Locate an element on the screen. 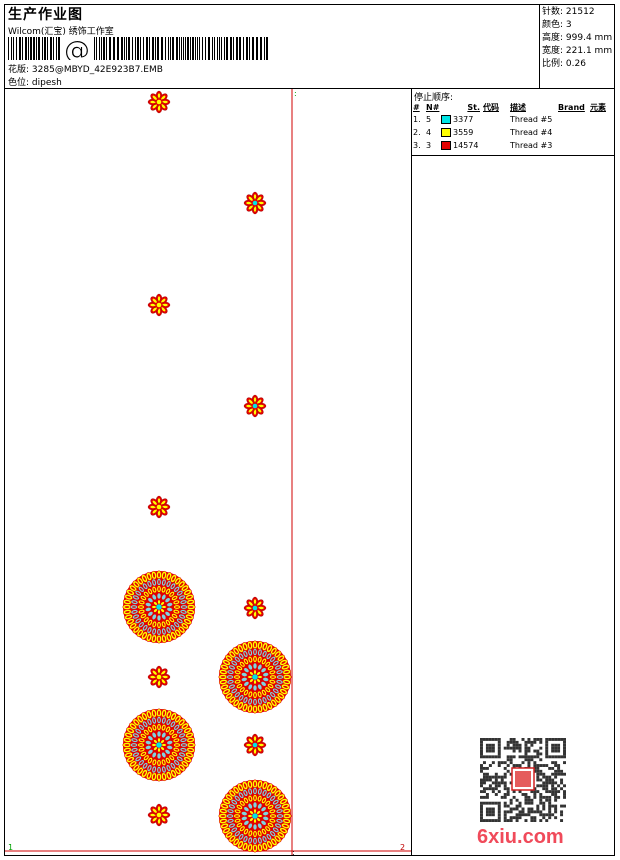  width-row: 宽度: 221.1 mm is located at coordinates (577, 51).